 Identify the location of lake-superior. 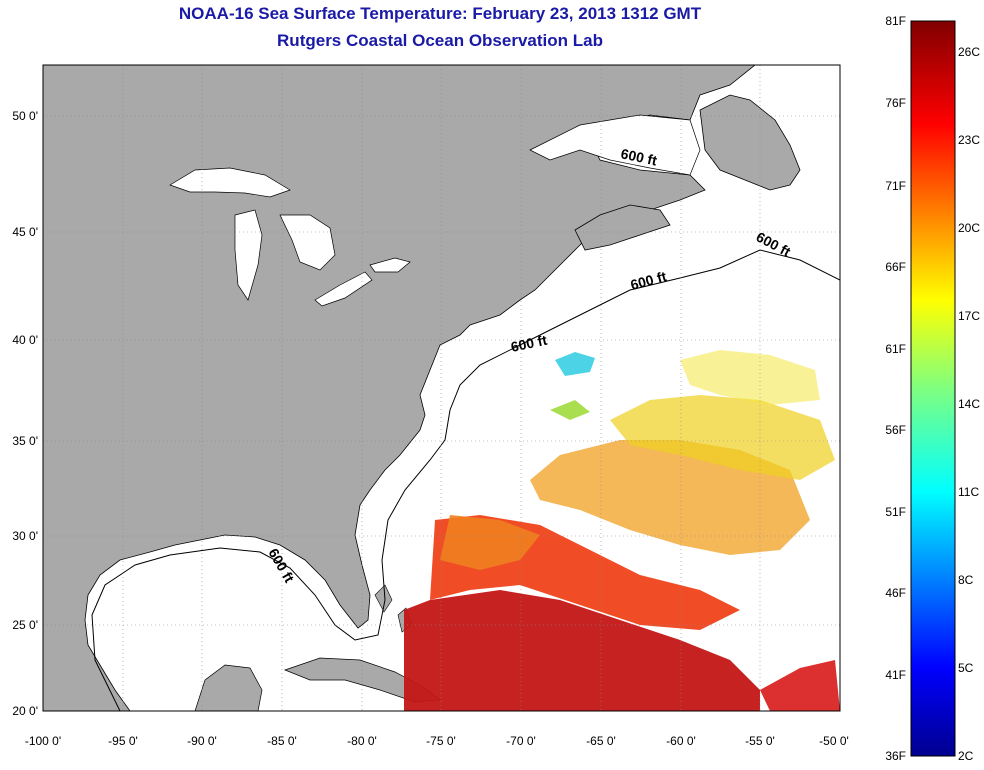
(230, 182).